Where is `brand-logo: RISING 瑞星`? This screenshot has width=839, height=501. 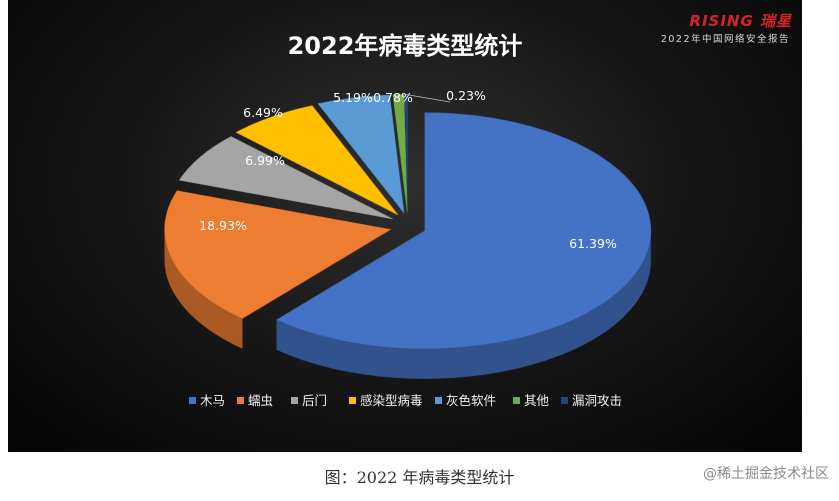 brand-logo: RISING 瑞星 is located at coordinates (740, 21).